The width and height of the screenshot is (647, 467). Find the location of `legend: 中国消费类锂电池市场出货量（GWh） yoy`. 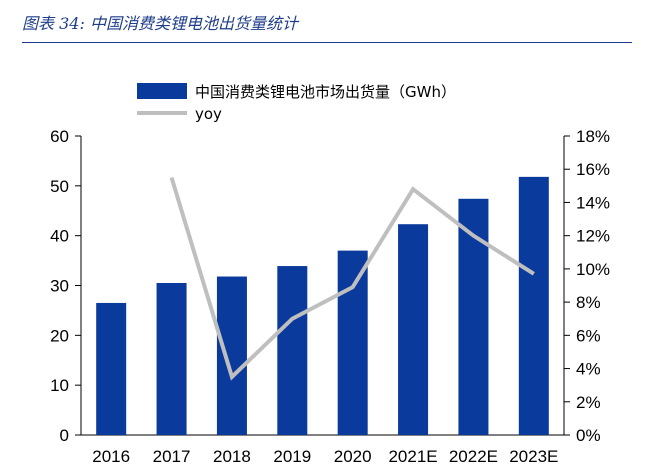

legend: 中国消费类锂电池市场出货量（GWh） yoy is located at coordinates (296, 103).